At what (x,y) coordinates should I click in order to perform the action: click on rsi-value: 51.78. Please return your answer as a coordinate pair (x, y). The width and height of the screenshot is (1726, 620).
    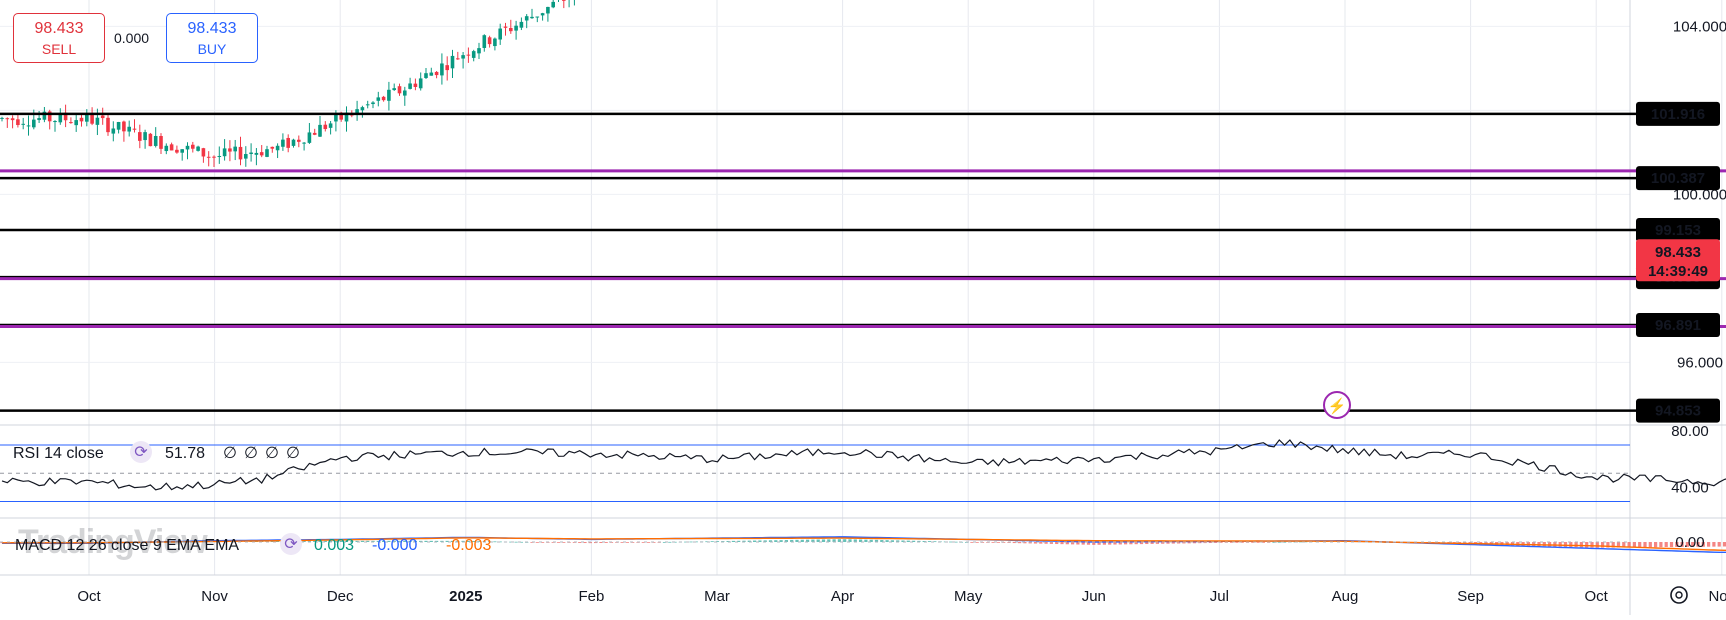
    Looking at the image, I should click on (185, 453).